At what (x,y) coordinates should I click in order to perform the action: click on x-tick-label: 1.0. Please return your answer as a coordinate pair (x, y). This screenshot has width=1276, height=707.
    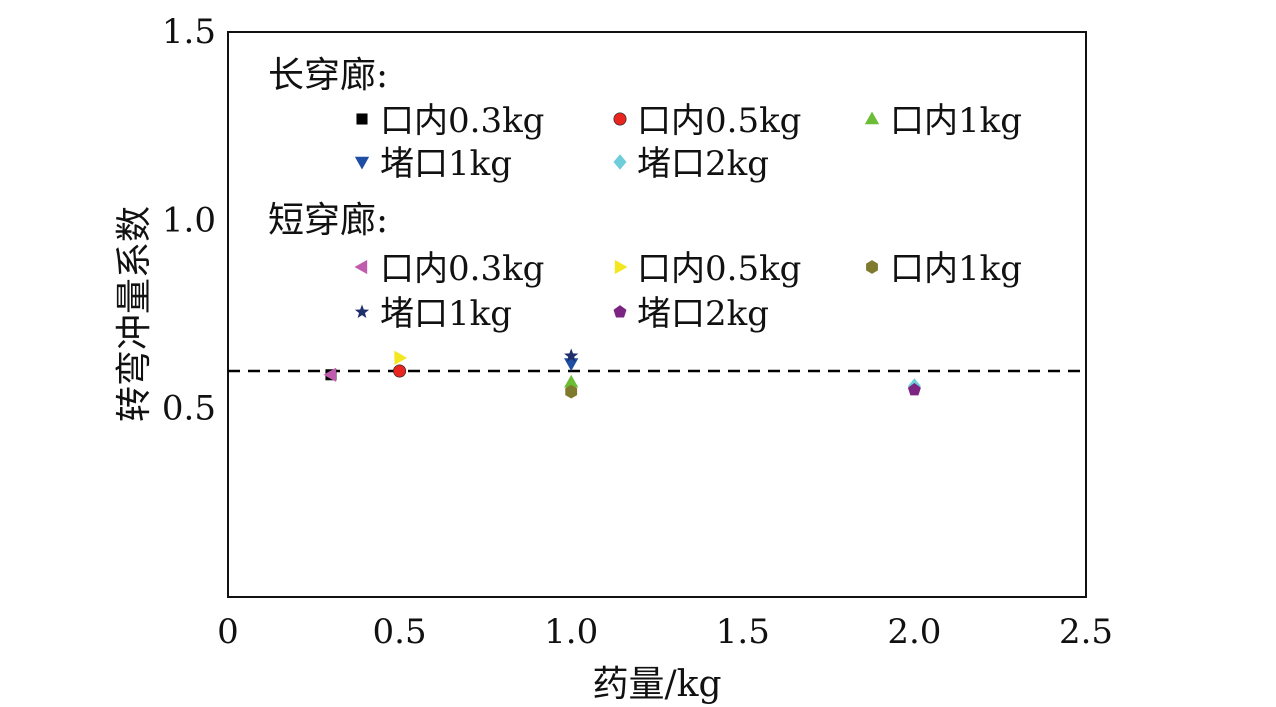
    Looking at the image, I should click on (571, 632).